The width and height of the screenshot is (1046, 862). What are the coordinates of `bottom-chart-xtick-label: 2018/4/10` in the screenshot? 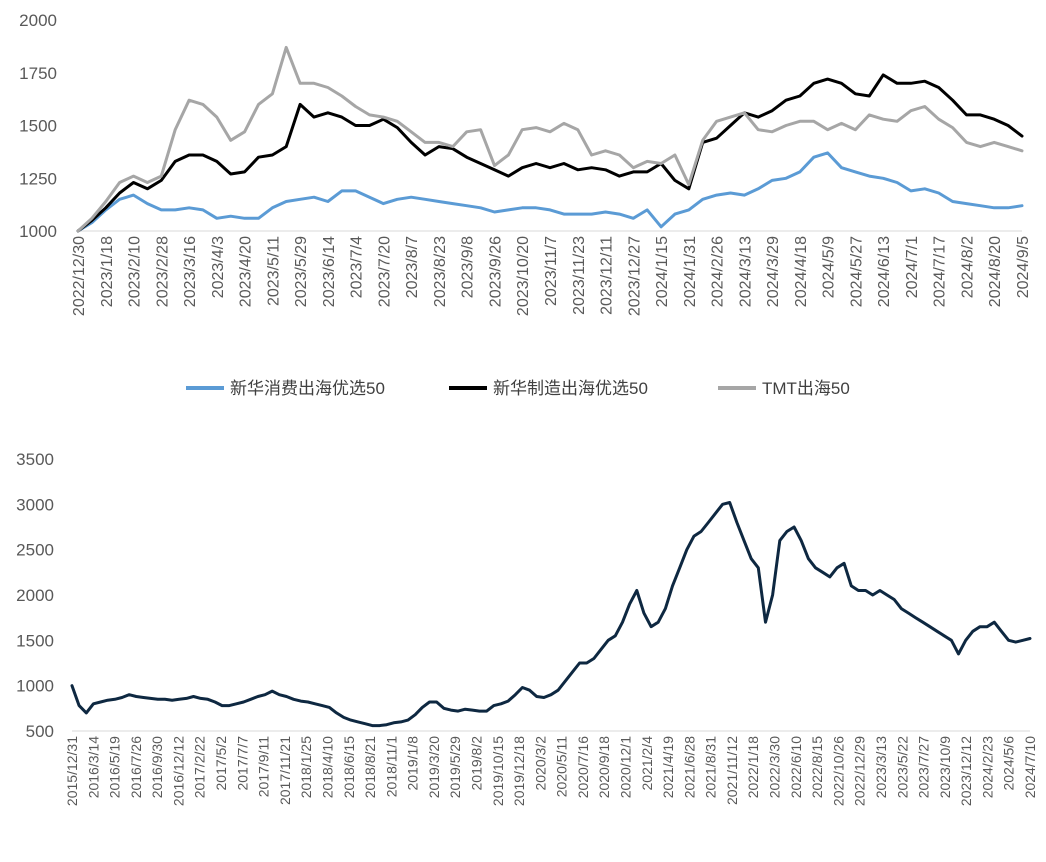 It's located at (327, 767).